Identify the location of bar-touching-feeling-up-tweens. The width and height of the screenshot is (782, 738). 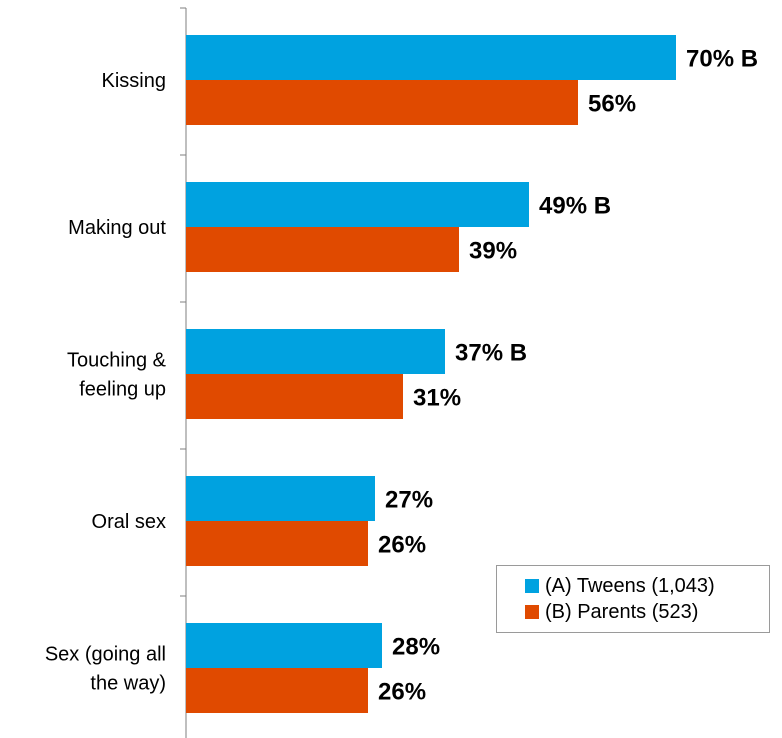
(315, 351).